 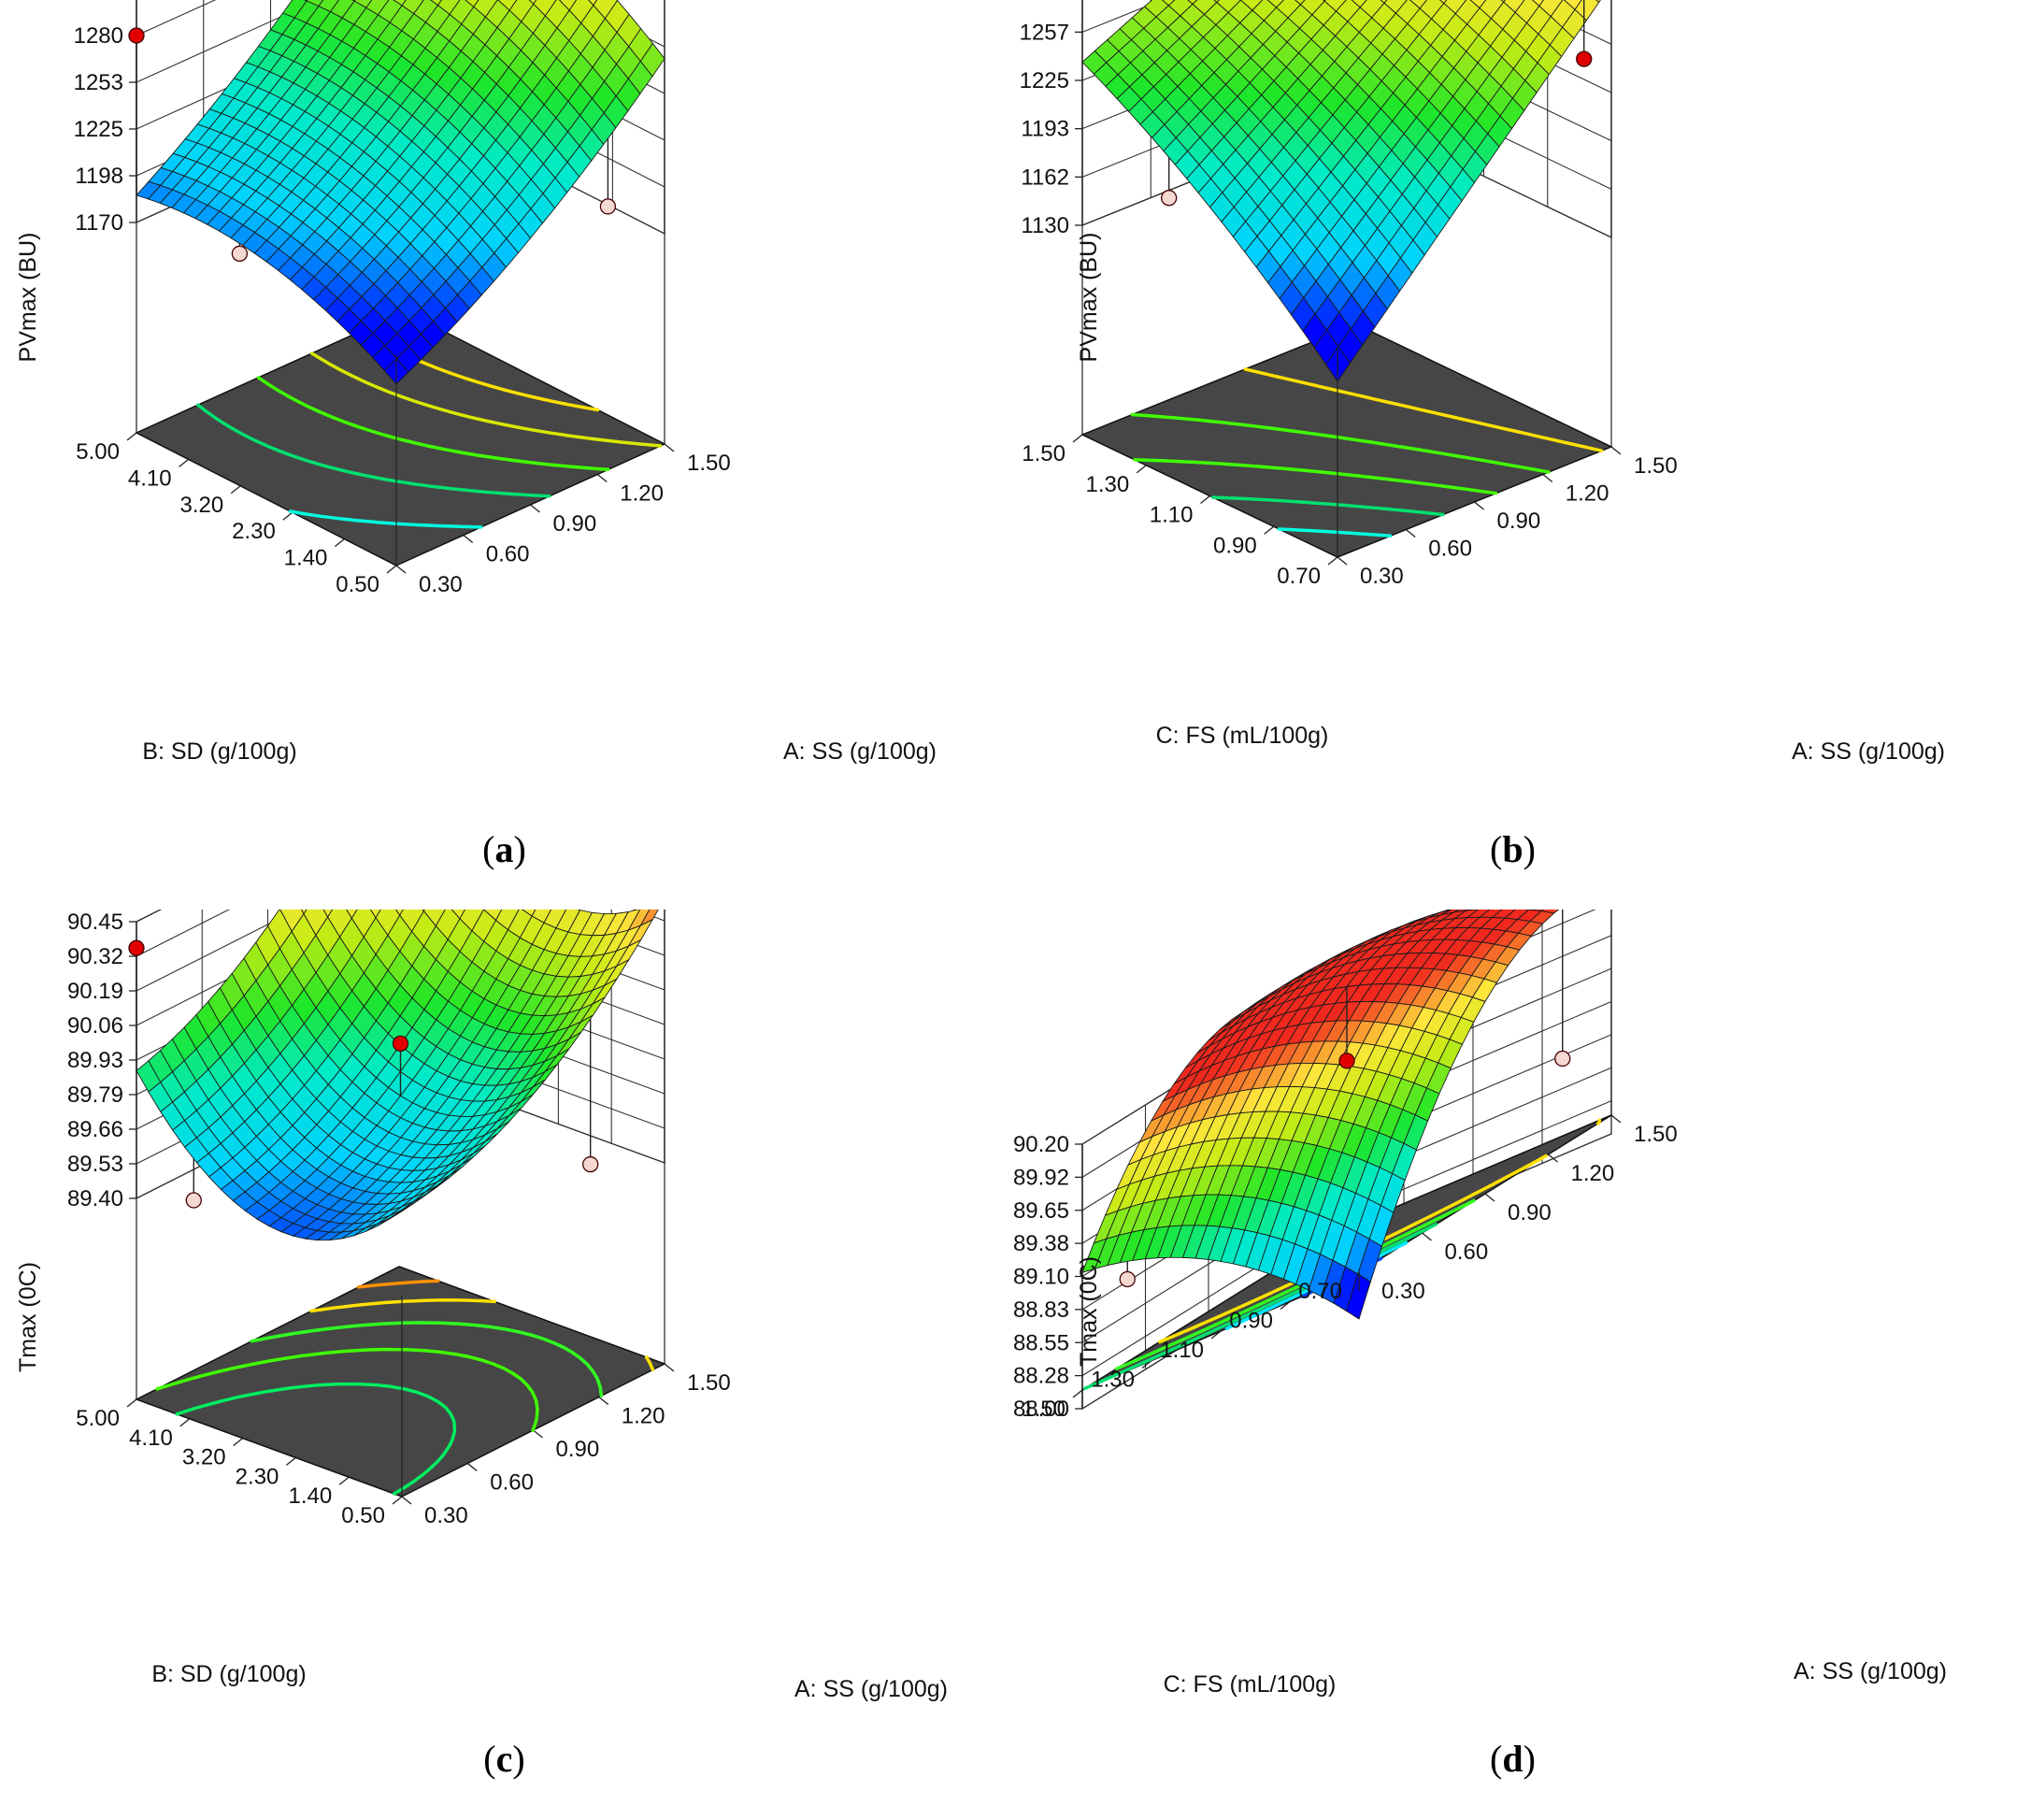 I want to click on design-point-below, so click(x=608, y=206).